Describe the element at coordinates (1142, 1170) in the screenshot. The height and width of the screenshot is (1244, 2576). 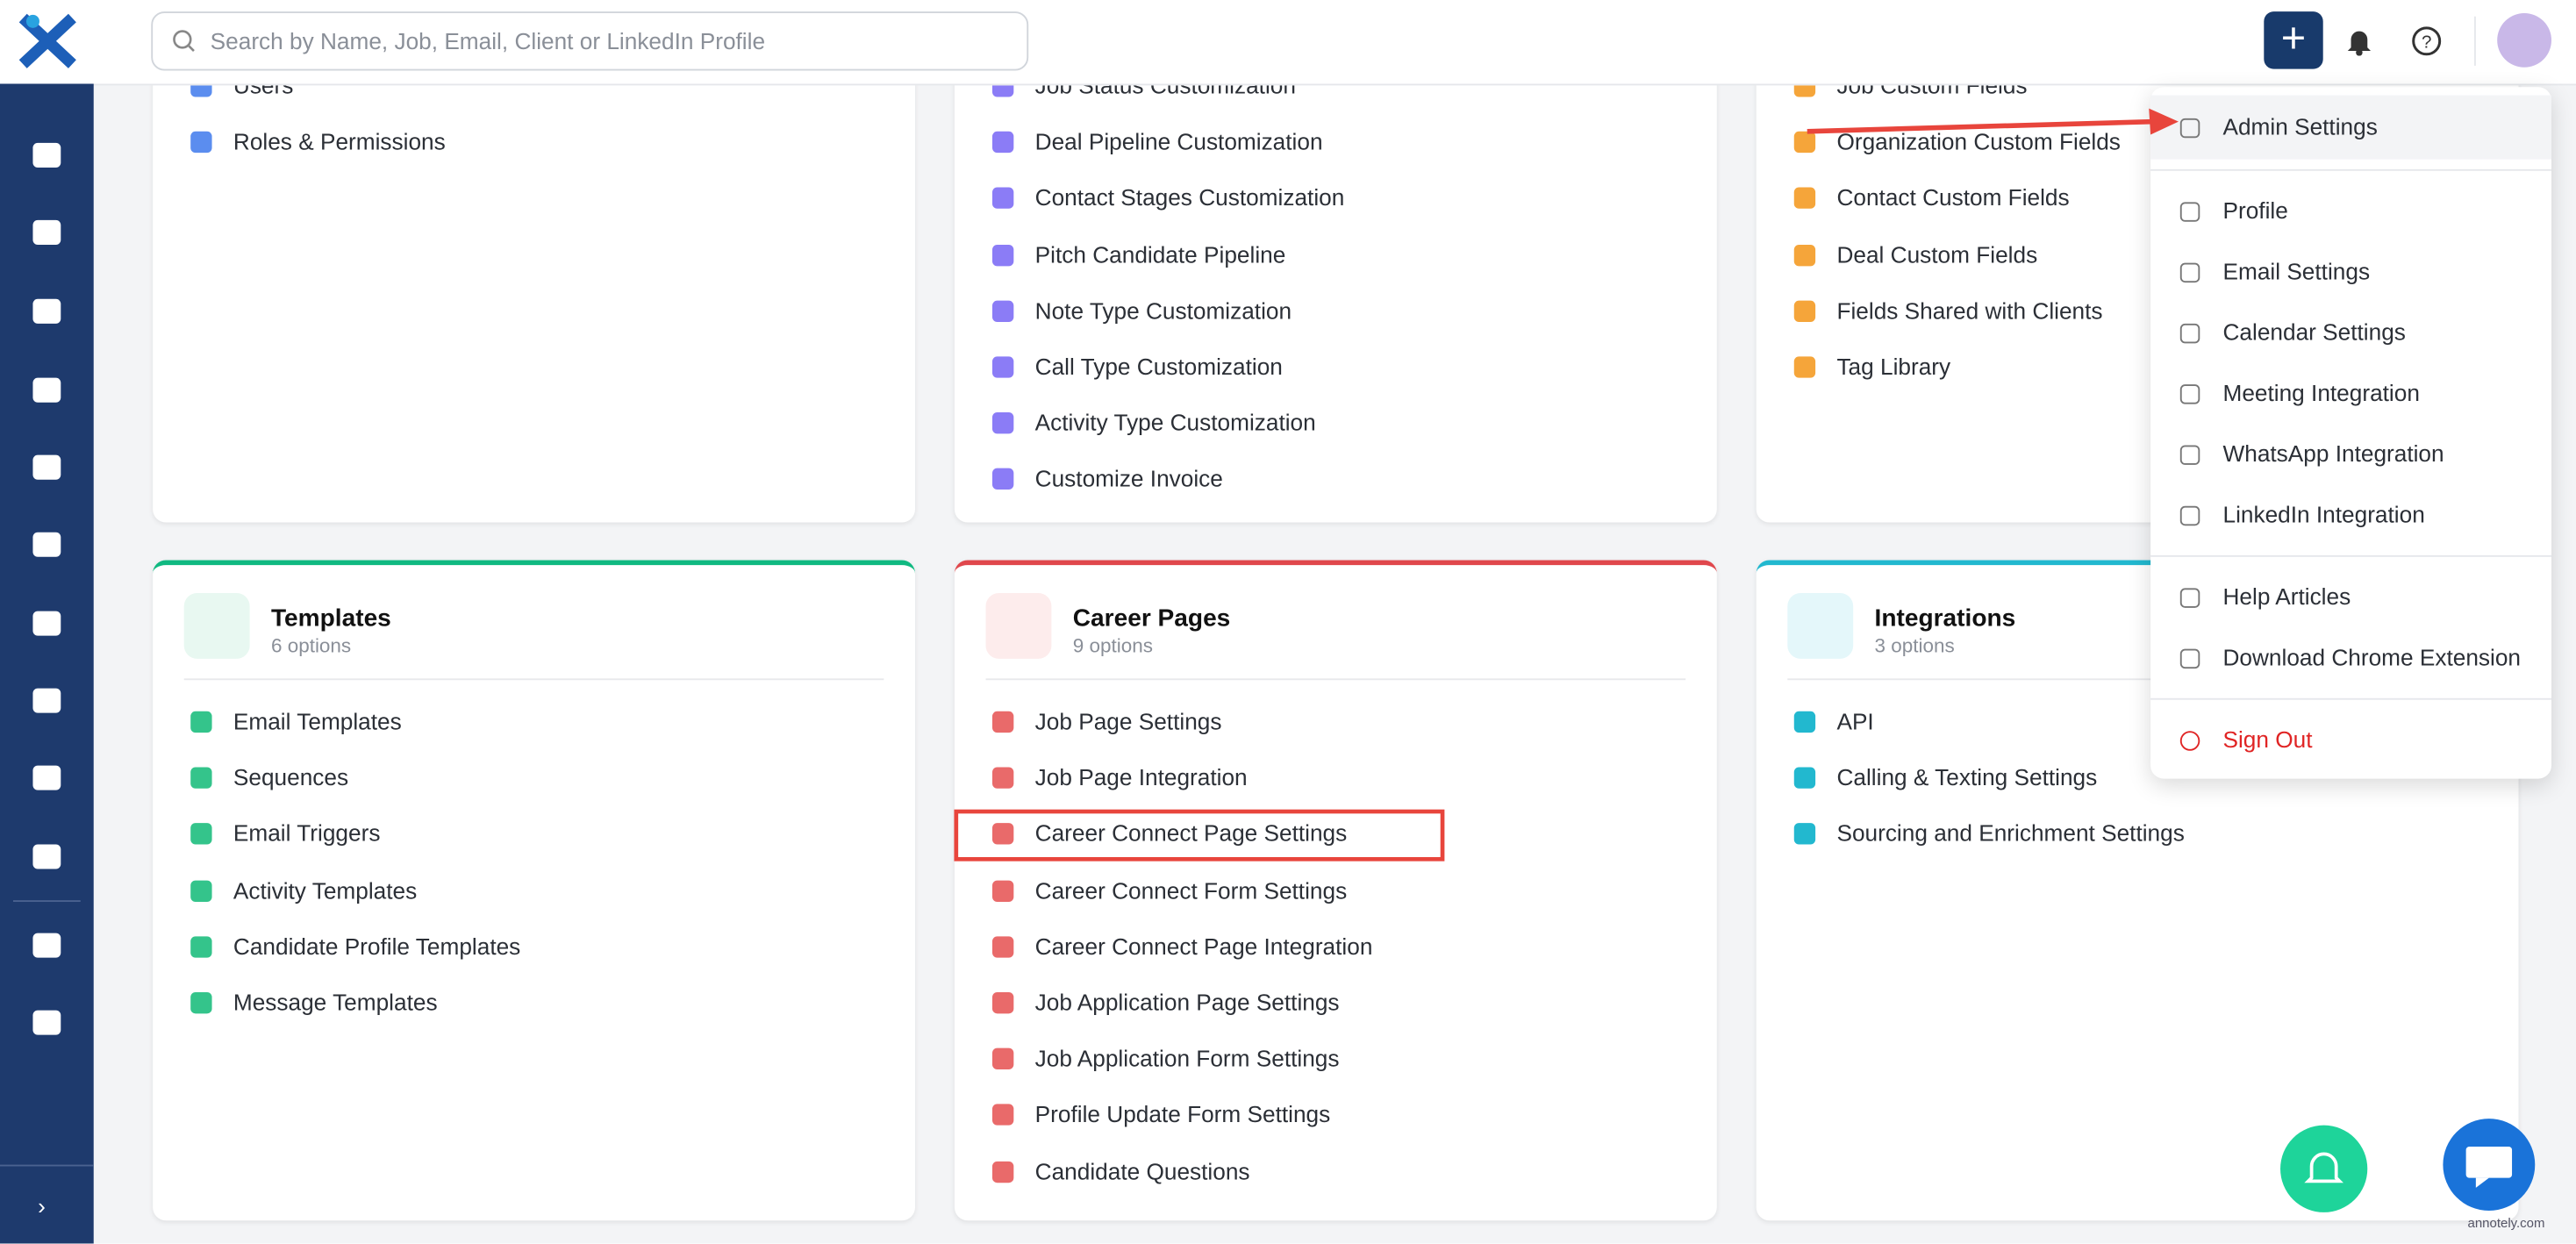
I see `settings-link: Candidate Questions` at that location.